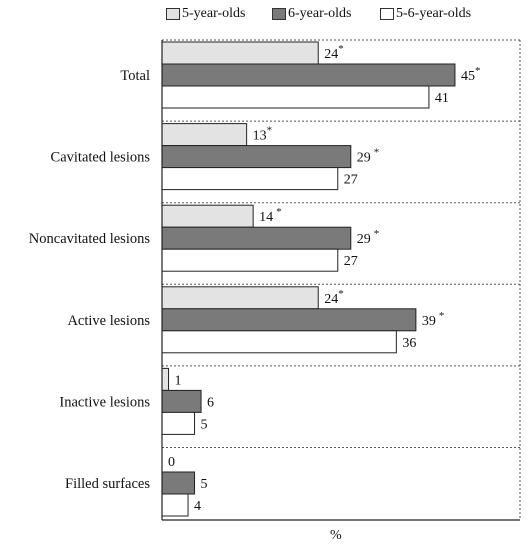 This screenshot has height=550, width=531. Describe the element at coordinates (178, 380) in the screenshot. I see `data-label: 1` at that location.